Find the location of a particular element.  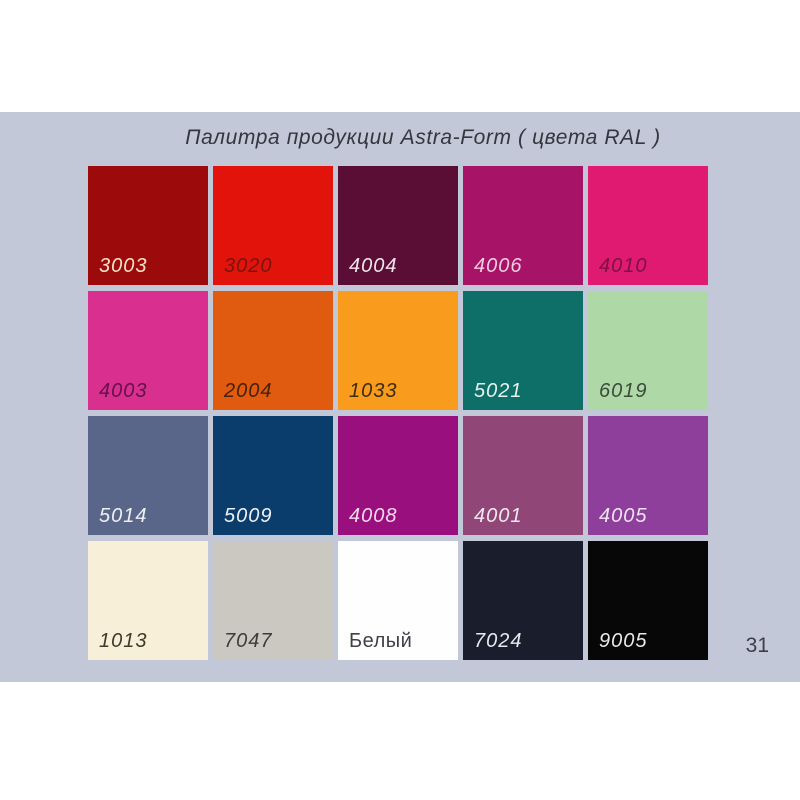

swatch-ral-7047: 7047 is located at coordinates (273, 600).